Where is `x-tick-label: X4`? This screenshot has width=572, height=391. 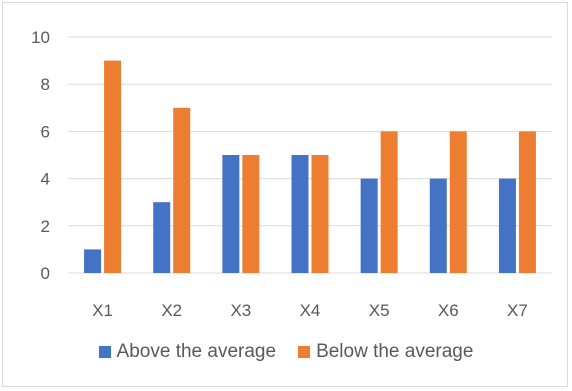 x-tick-label: X4 is located at coordinates (310, 310).